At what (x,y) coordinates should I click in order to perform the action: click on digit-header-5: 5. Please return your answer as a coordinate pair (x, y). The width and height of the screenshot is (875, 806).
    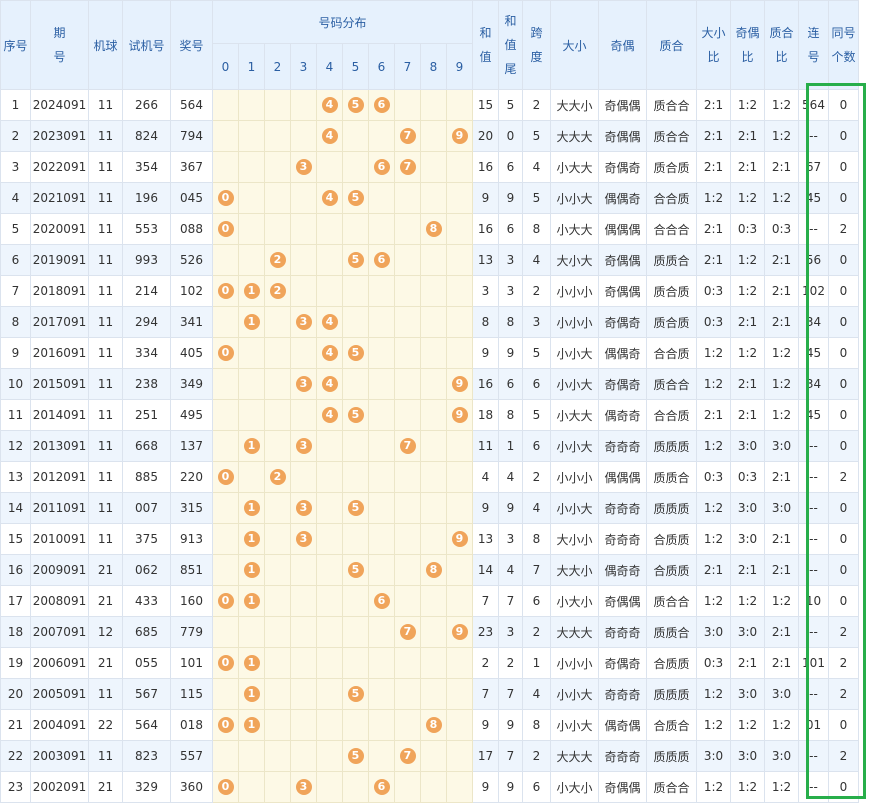
    Looking at the image, I should click on (355, 66).